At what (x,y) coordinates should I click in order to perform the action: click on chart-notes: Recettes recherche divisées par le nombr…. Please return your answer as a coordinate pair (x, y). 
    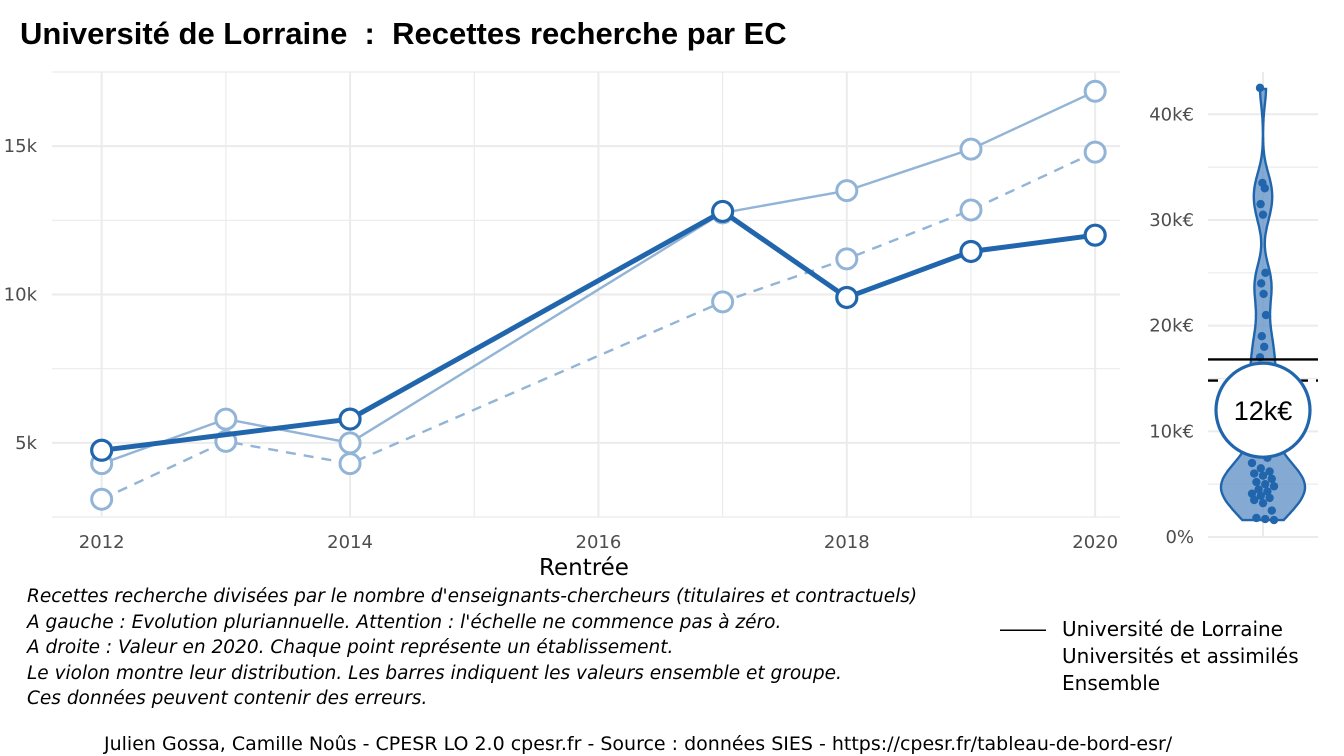
    Looking at the image, I should click on (472, 648).